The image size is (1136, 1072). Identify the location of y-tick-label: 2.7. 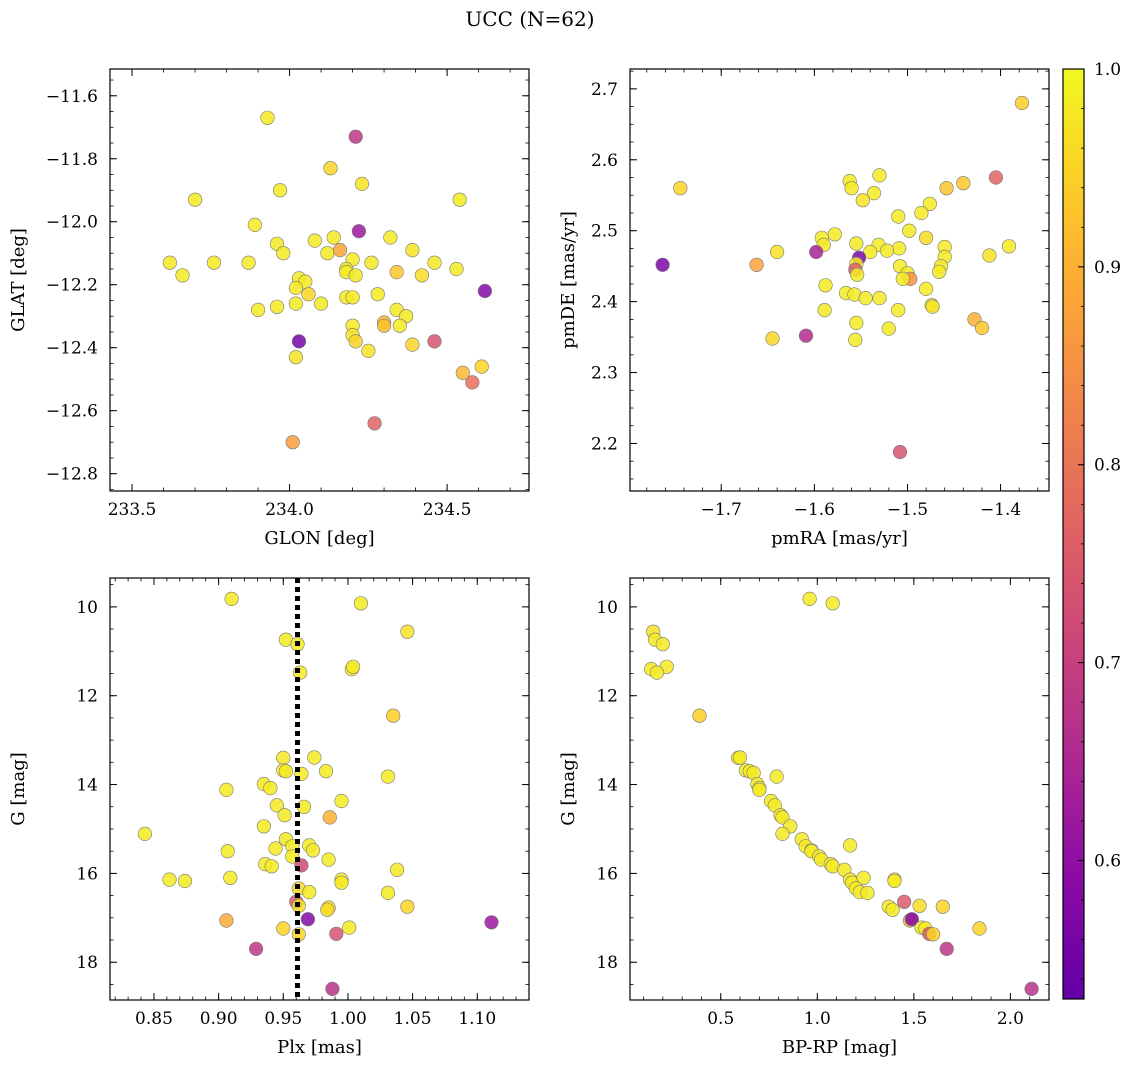
(604, 90).